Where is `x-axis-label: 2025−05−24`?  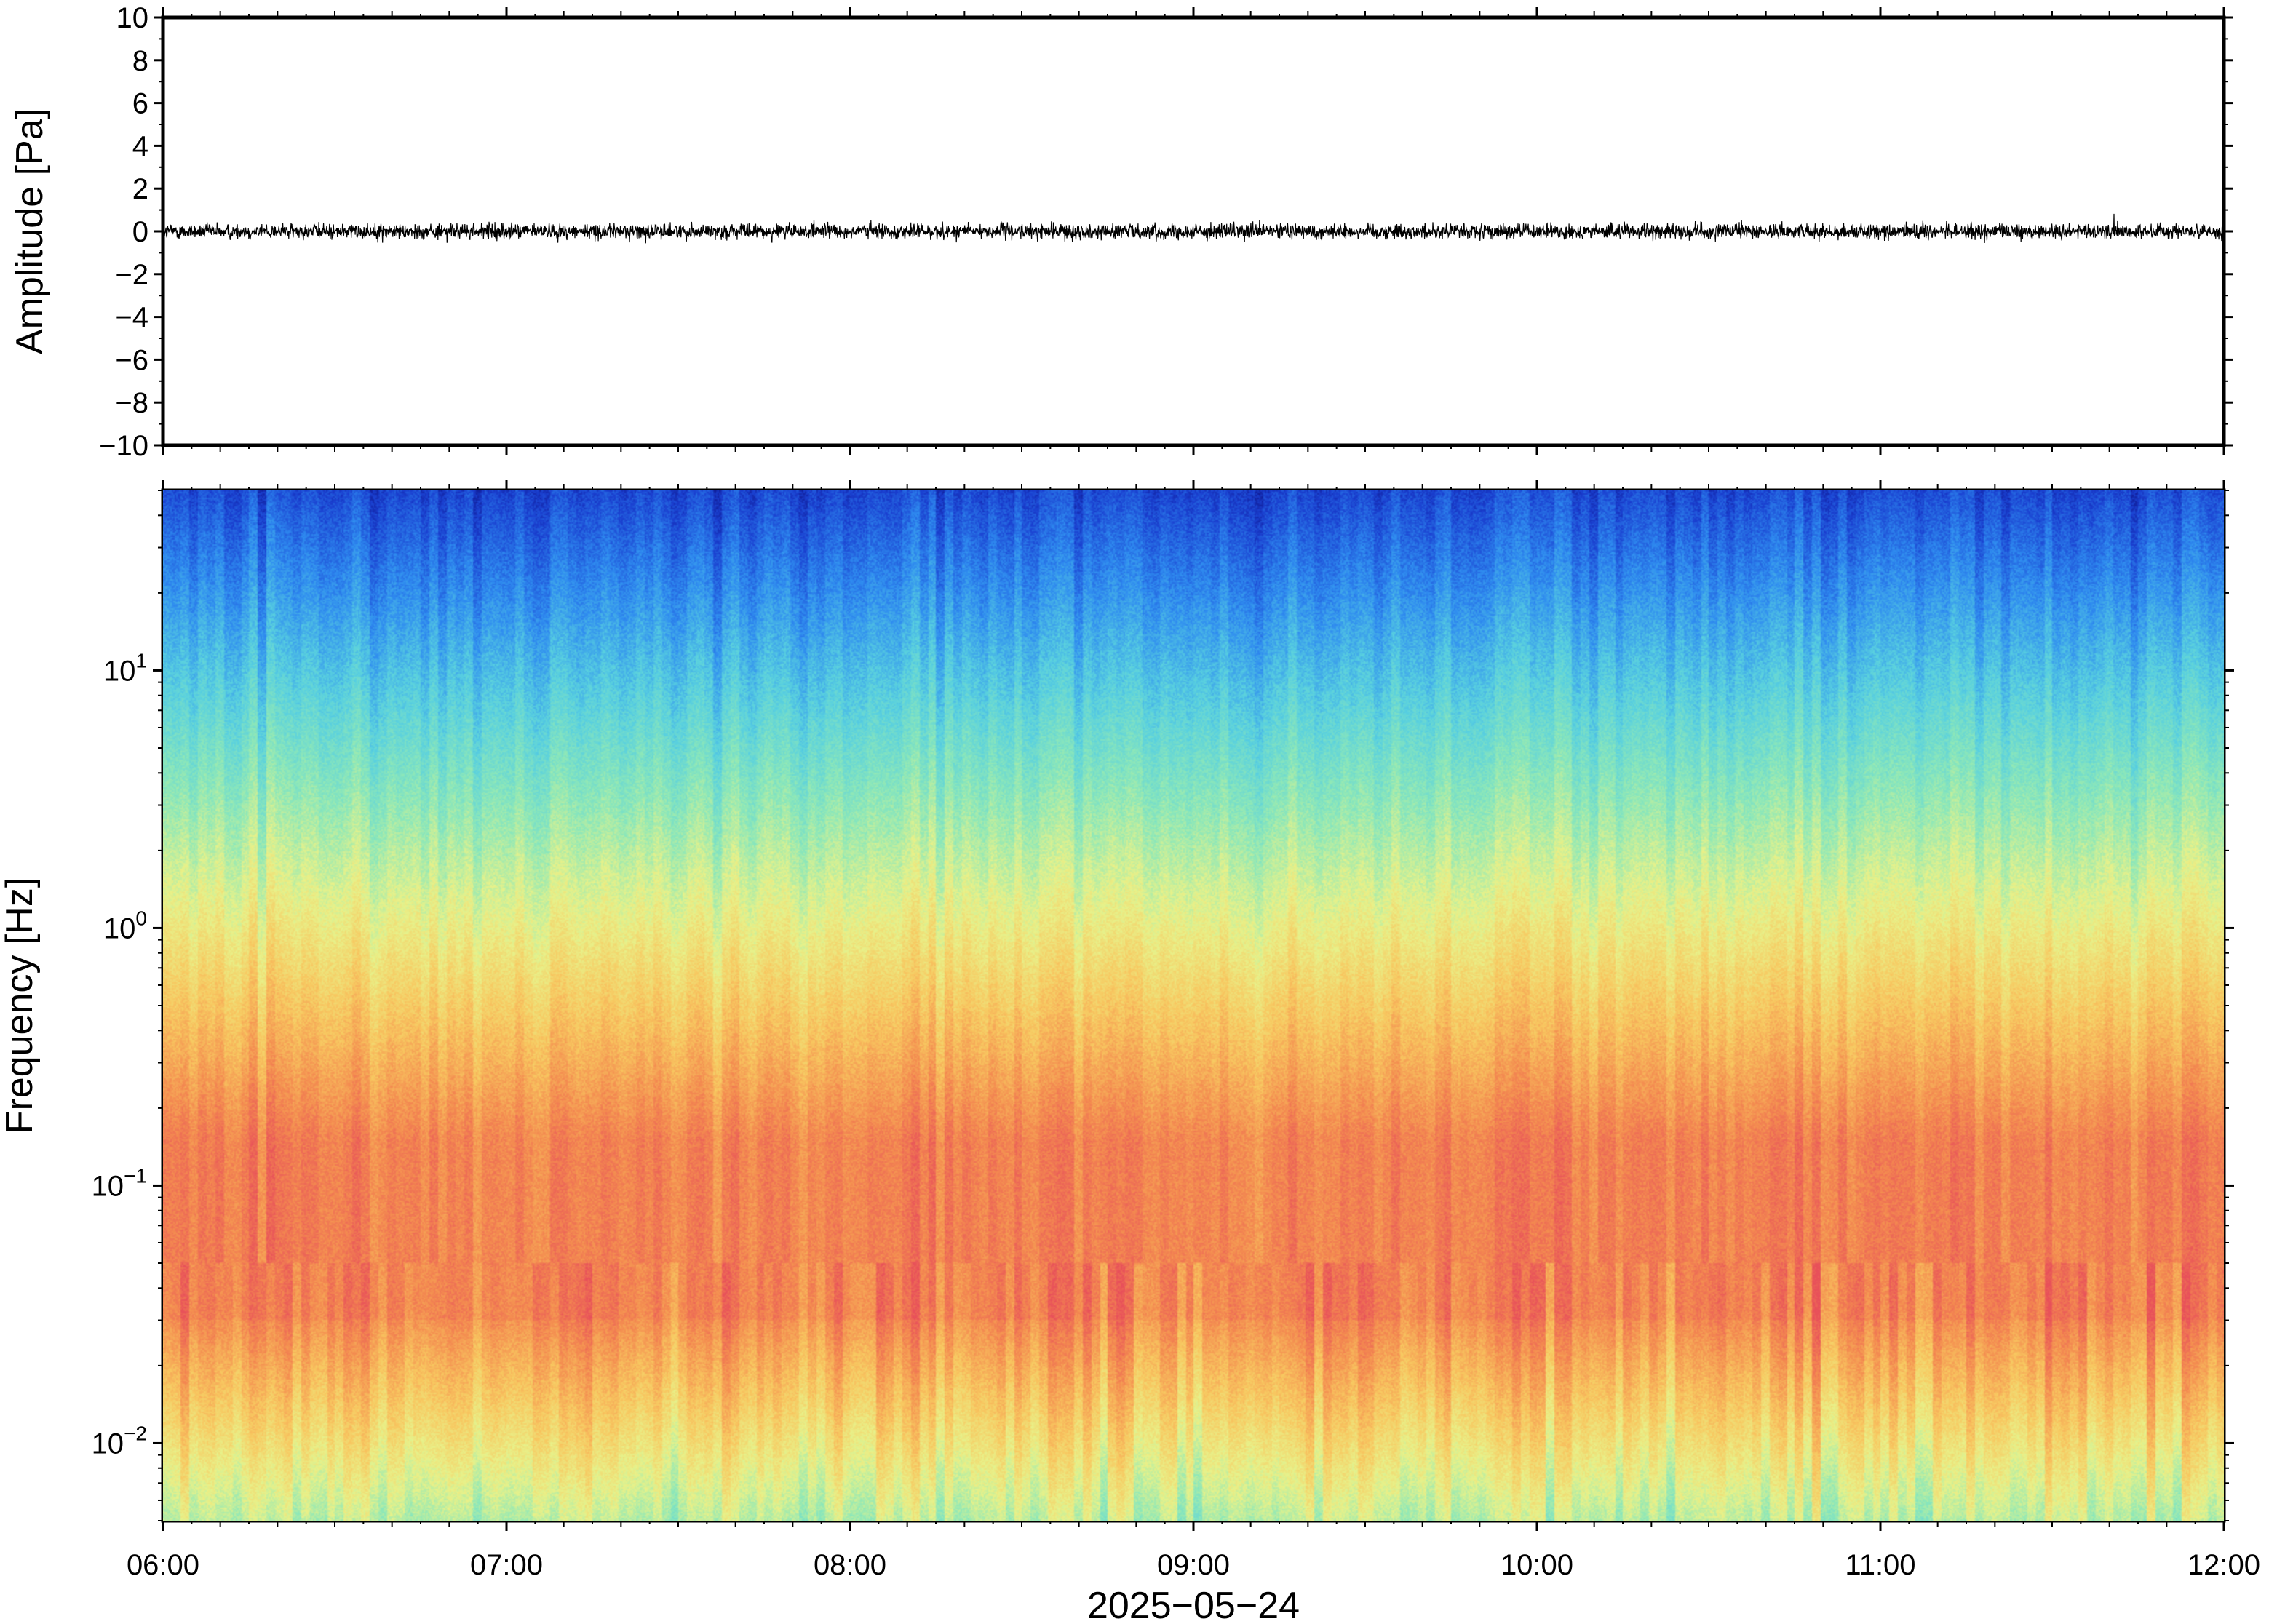 x-axis-label: 2025−05−24 is located at coordinates (1193, 1604).